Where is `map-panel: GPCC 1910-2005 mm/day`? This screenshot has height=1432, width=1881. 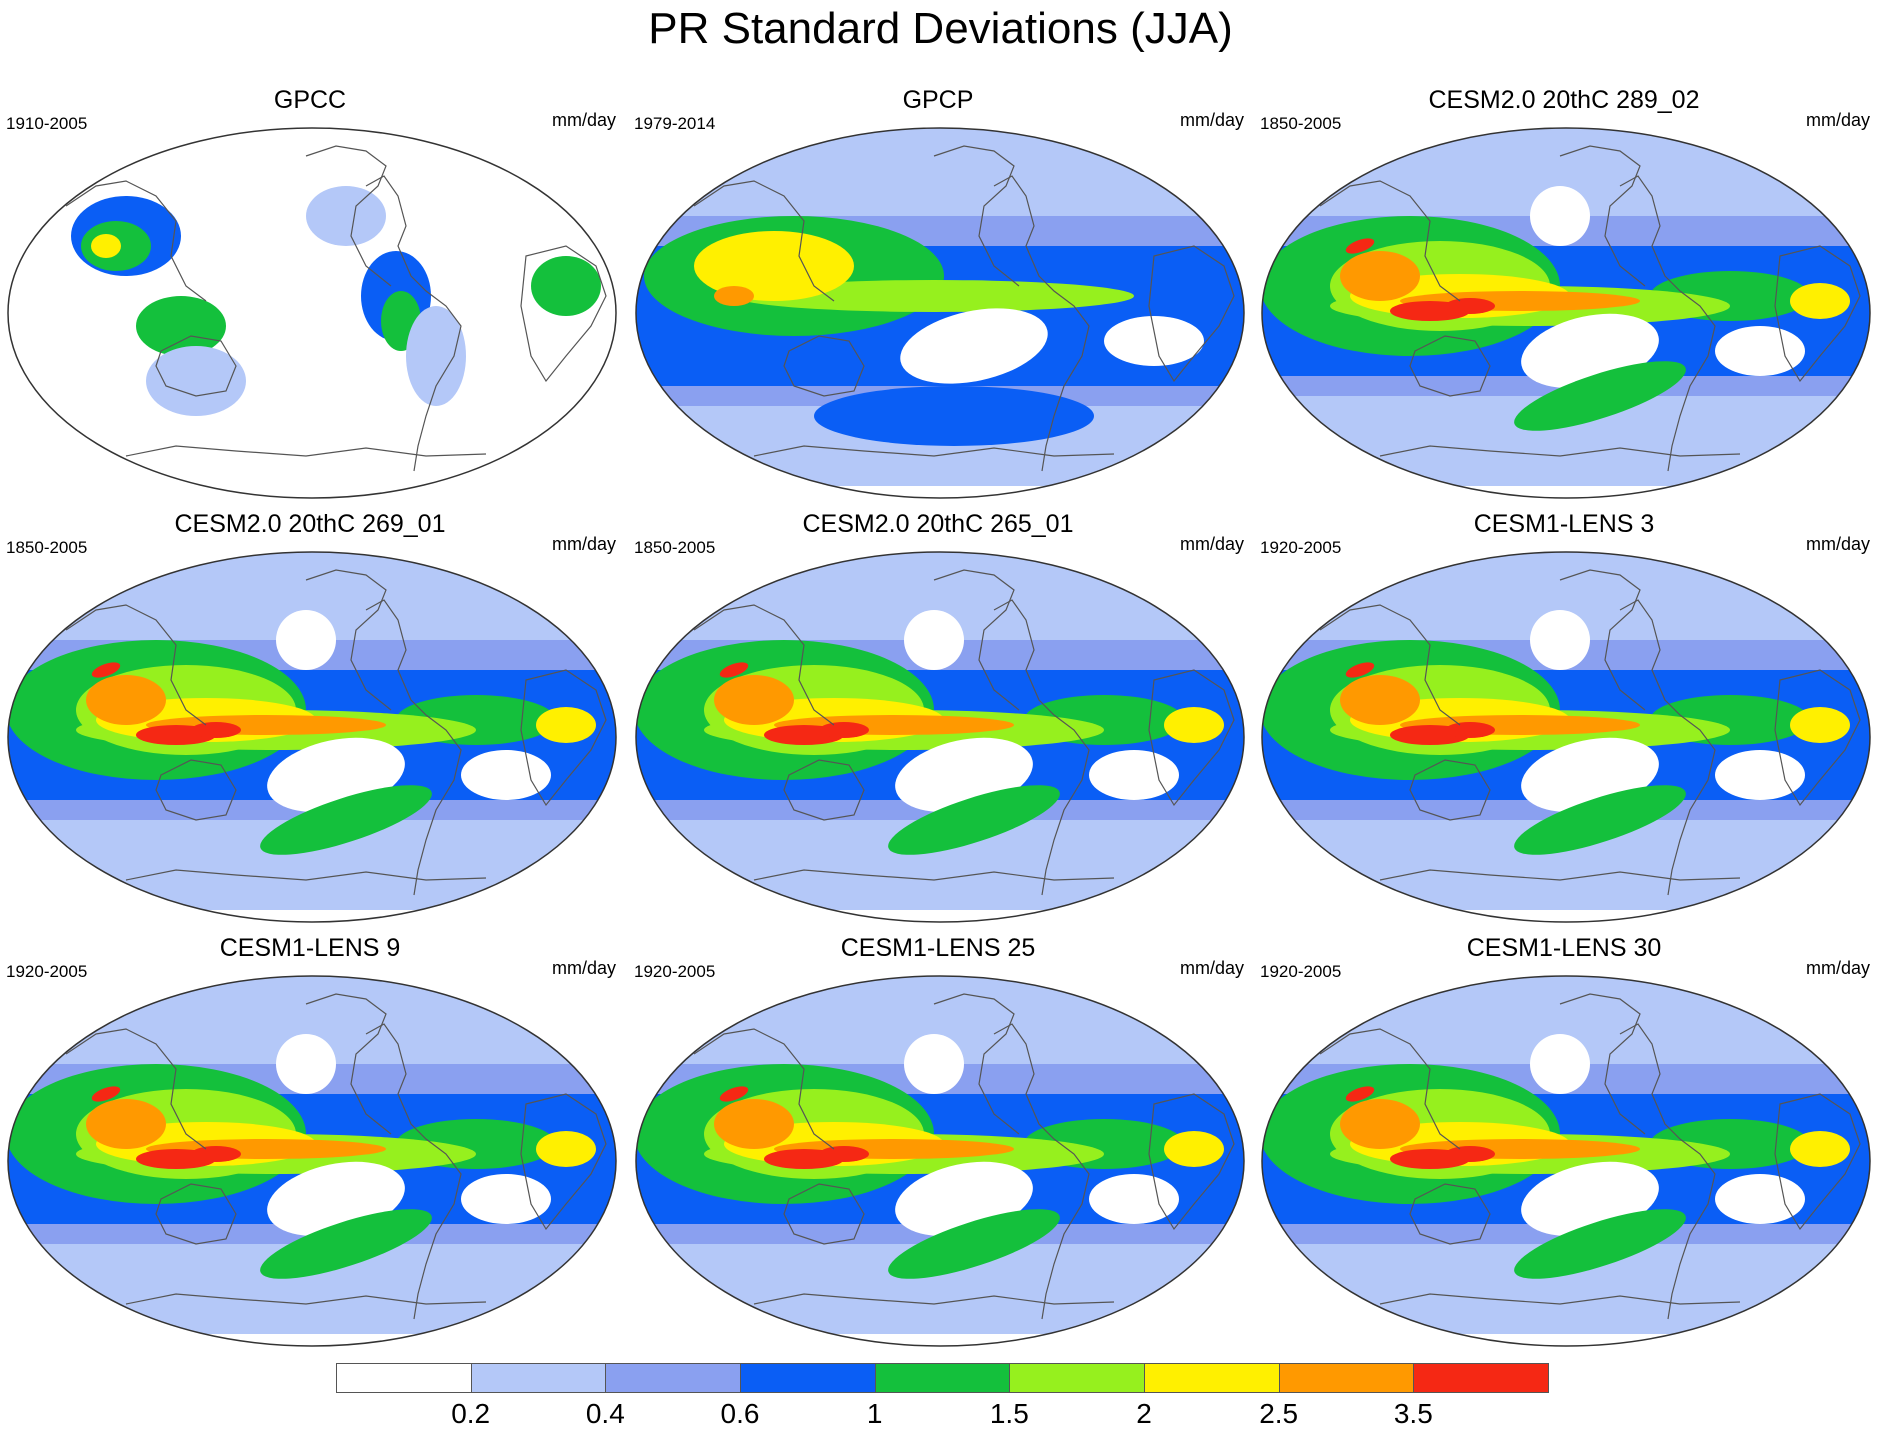
map-panel: GPCC 1910-2005 mm/day is located at coordinates (310, 301).